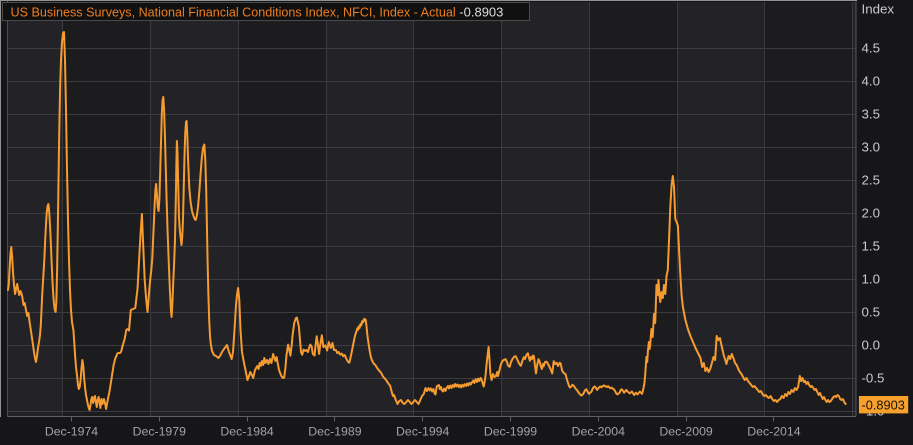  What do you see at coordinates (871, 246) in the screenshot?
I see `svg-text: 1.5` at bounding box center [871, 246].